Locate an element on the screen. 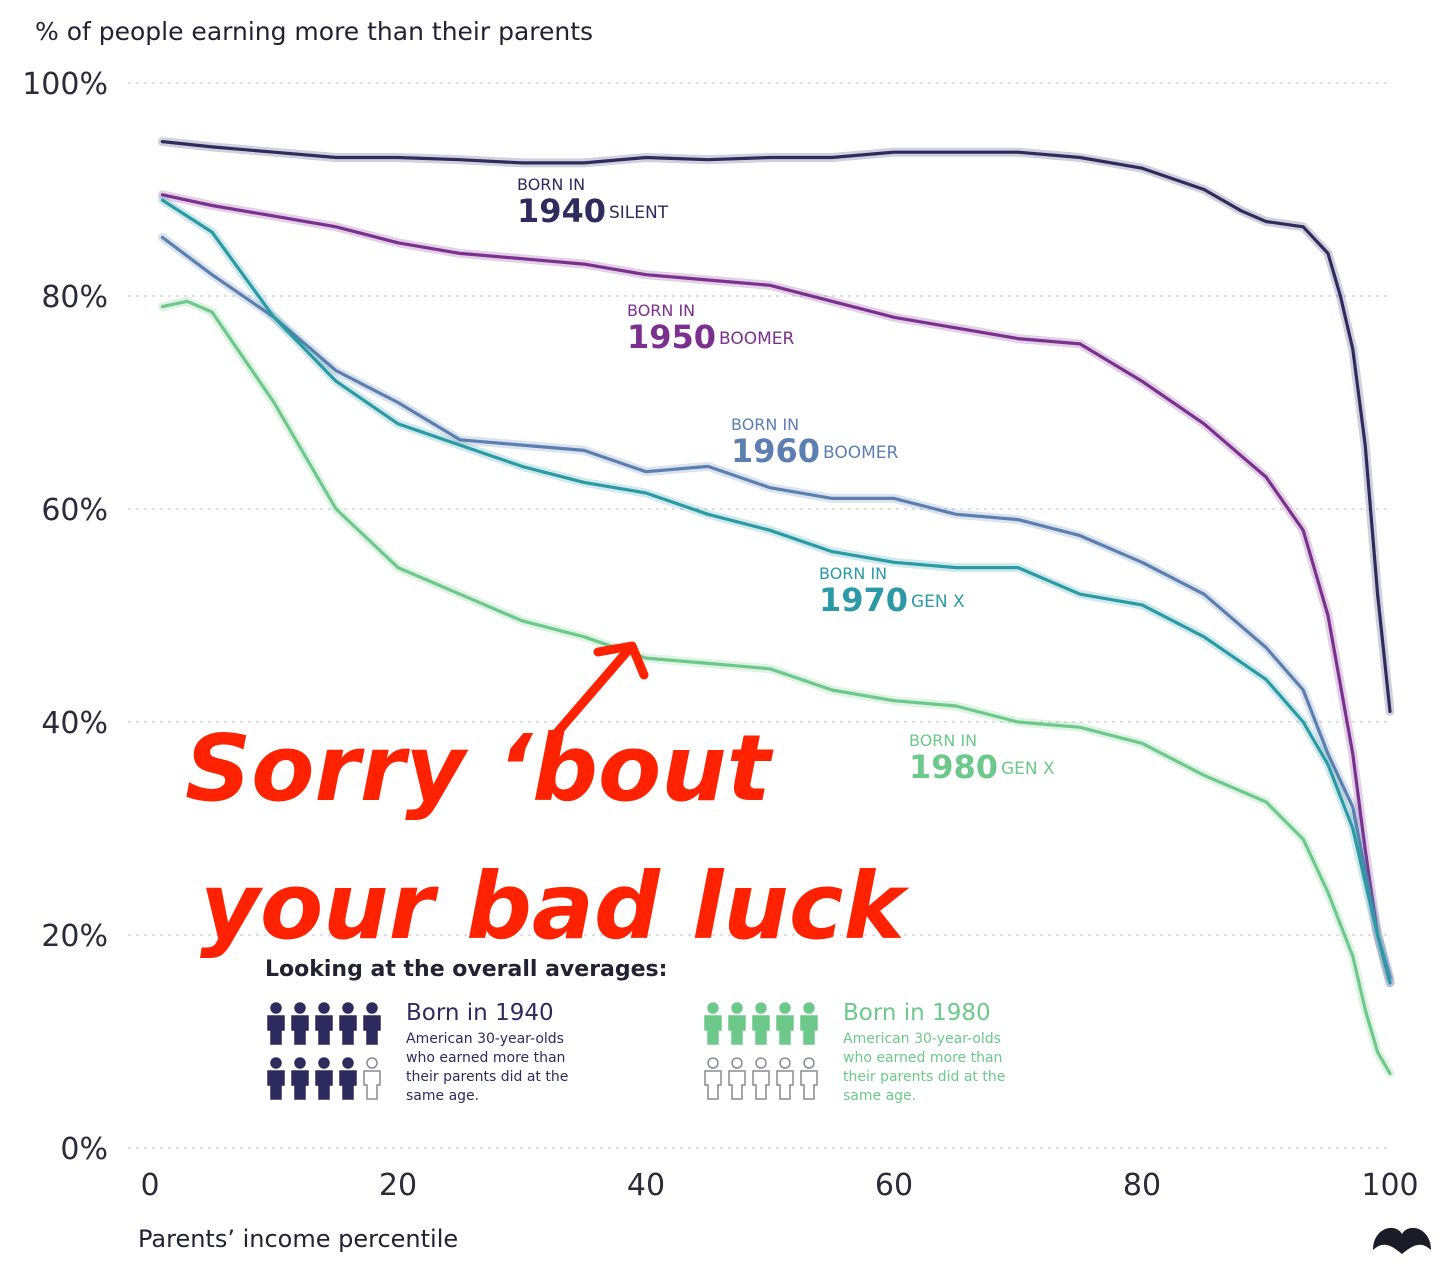 The height and width of the screenshot is (1268, 1450). annotation-text-line-2: your bad luck is located at coordinates (554, 906).